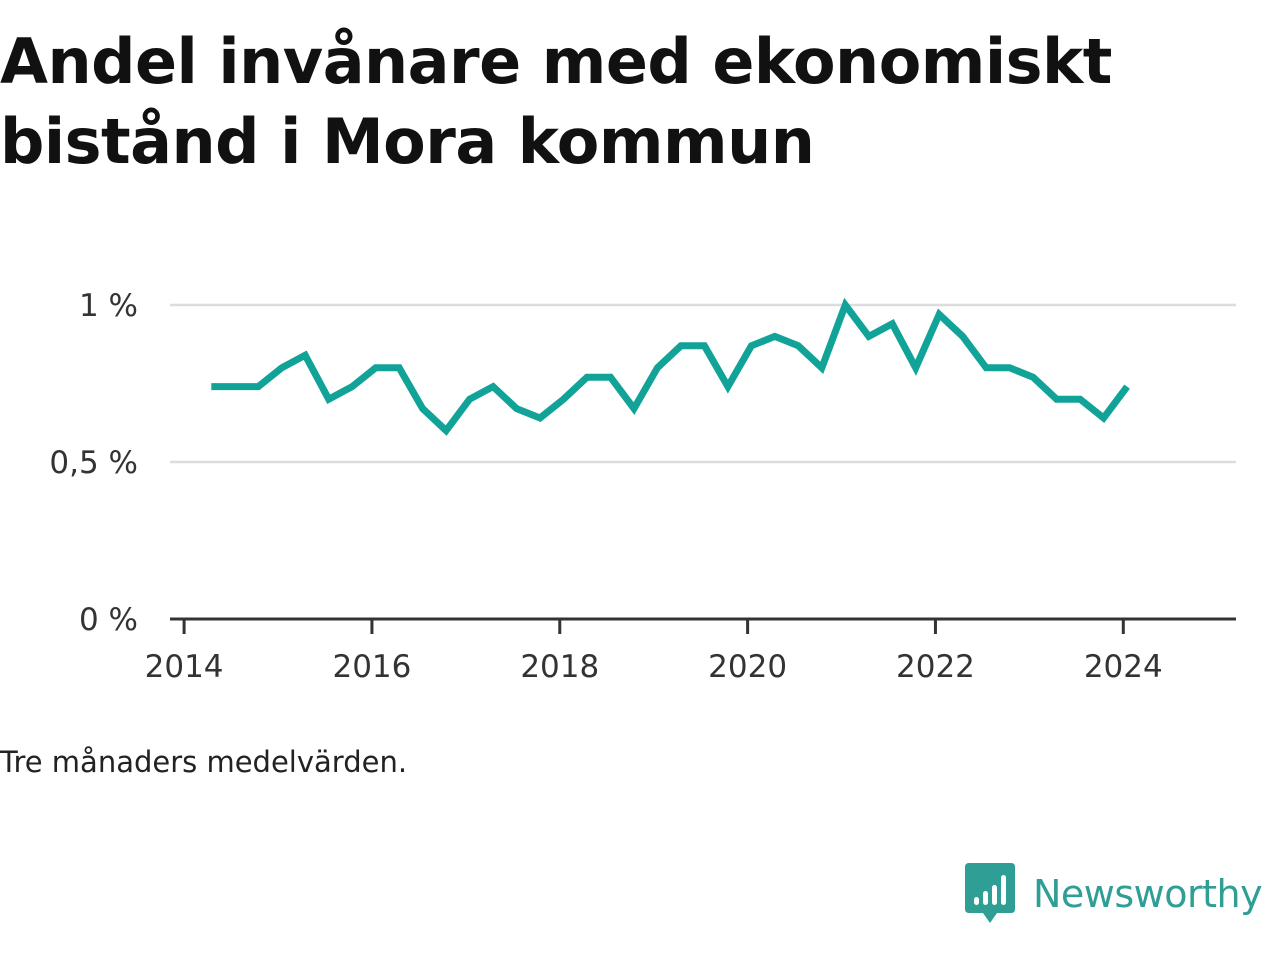 Image resolution: width=1280 pixels, height=960 pixels. I want to click on gridlines, so click(703, 383).